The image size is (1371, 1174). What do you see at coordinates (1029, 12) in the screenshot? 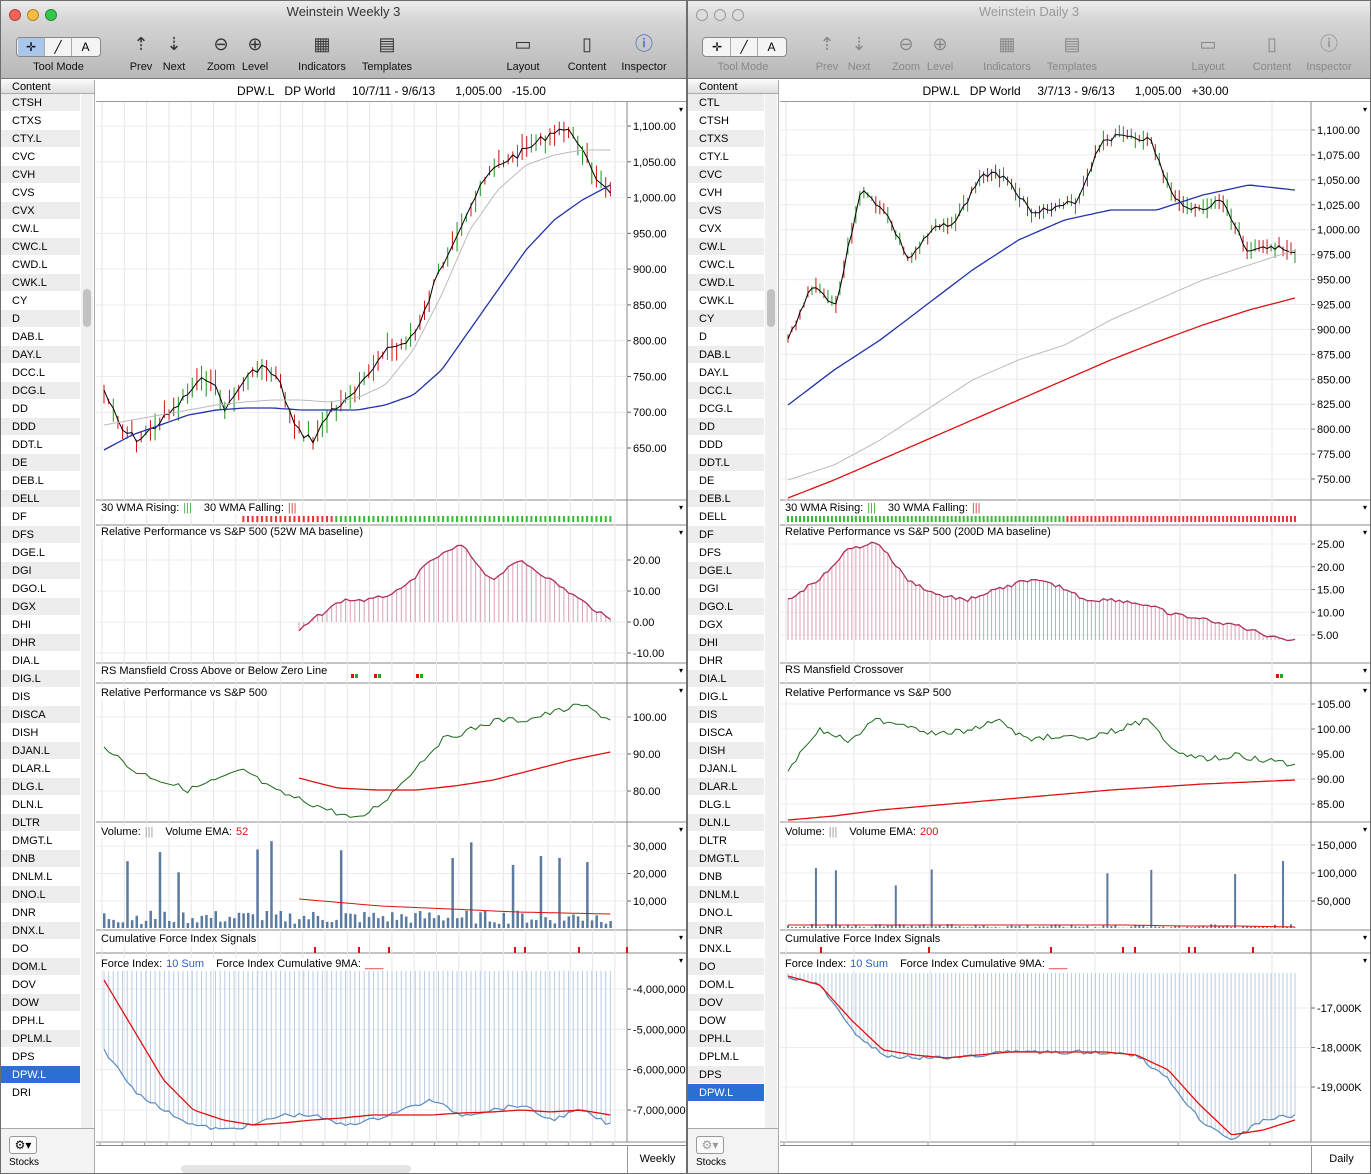
I see `window-titlebar: Weinstein Daily 3` at bounding box center [1029, 12].